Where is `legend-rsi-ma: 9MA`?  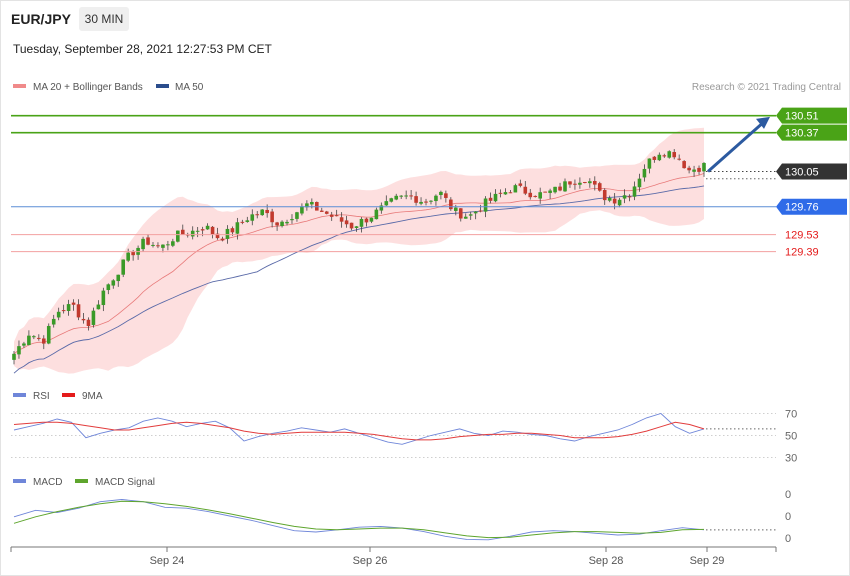
legend-rsi-ma: 9MA is located at coordinates (92, 396).